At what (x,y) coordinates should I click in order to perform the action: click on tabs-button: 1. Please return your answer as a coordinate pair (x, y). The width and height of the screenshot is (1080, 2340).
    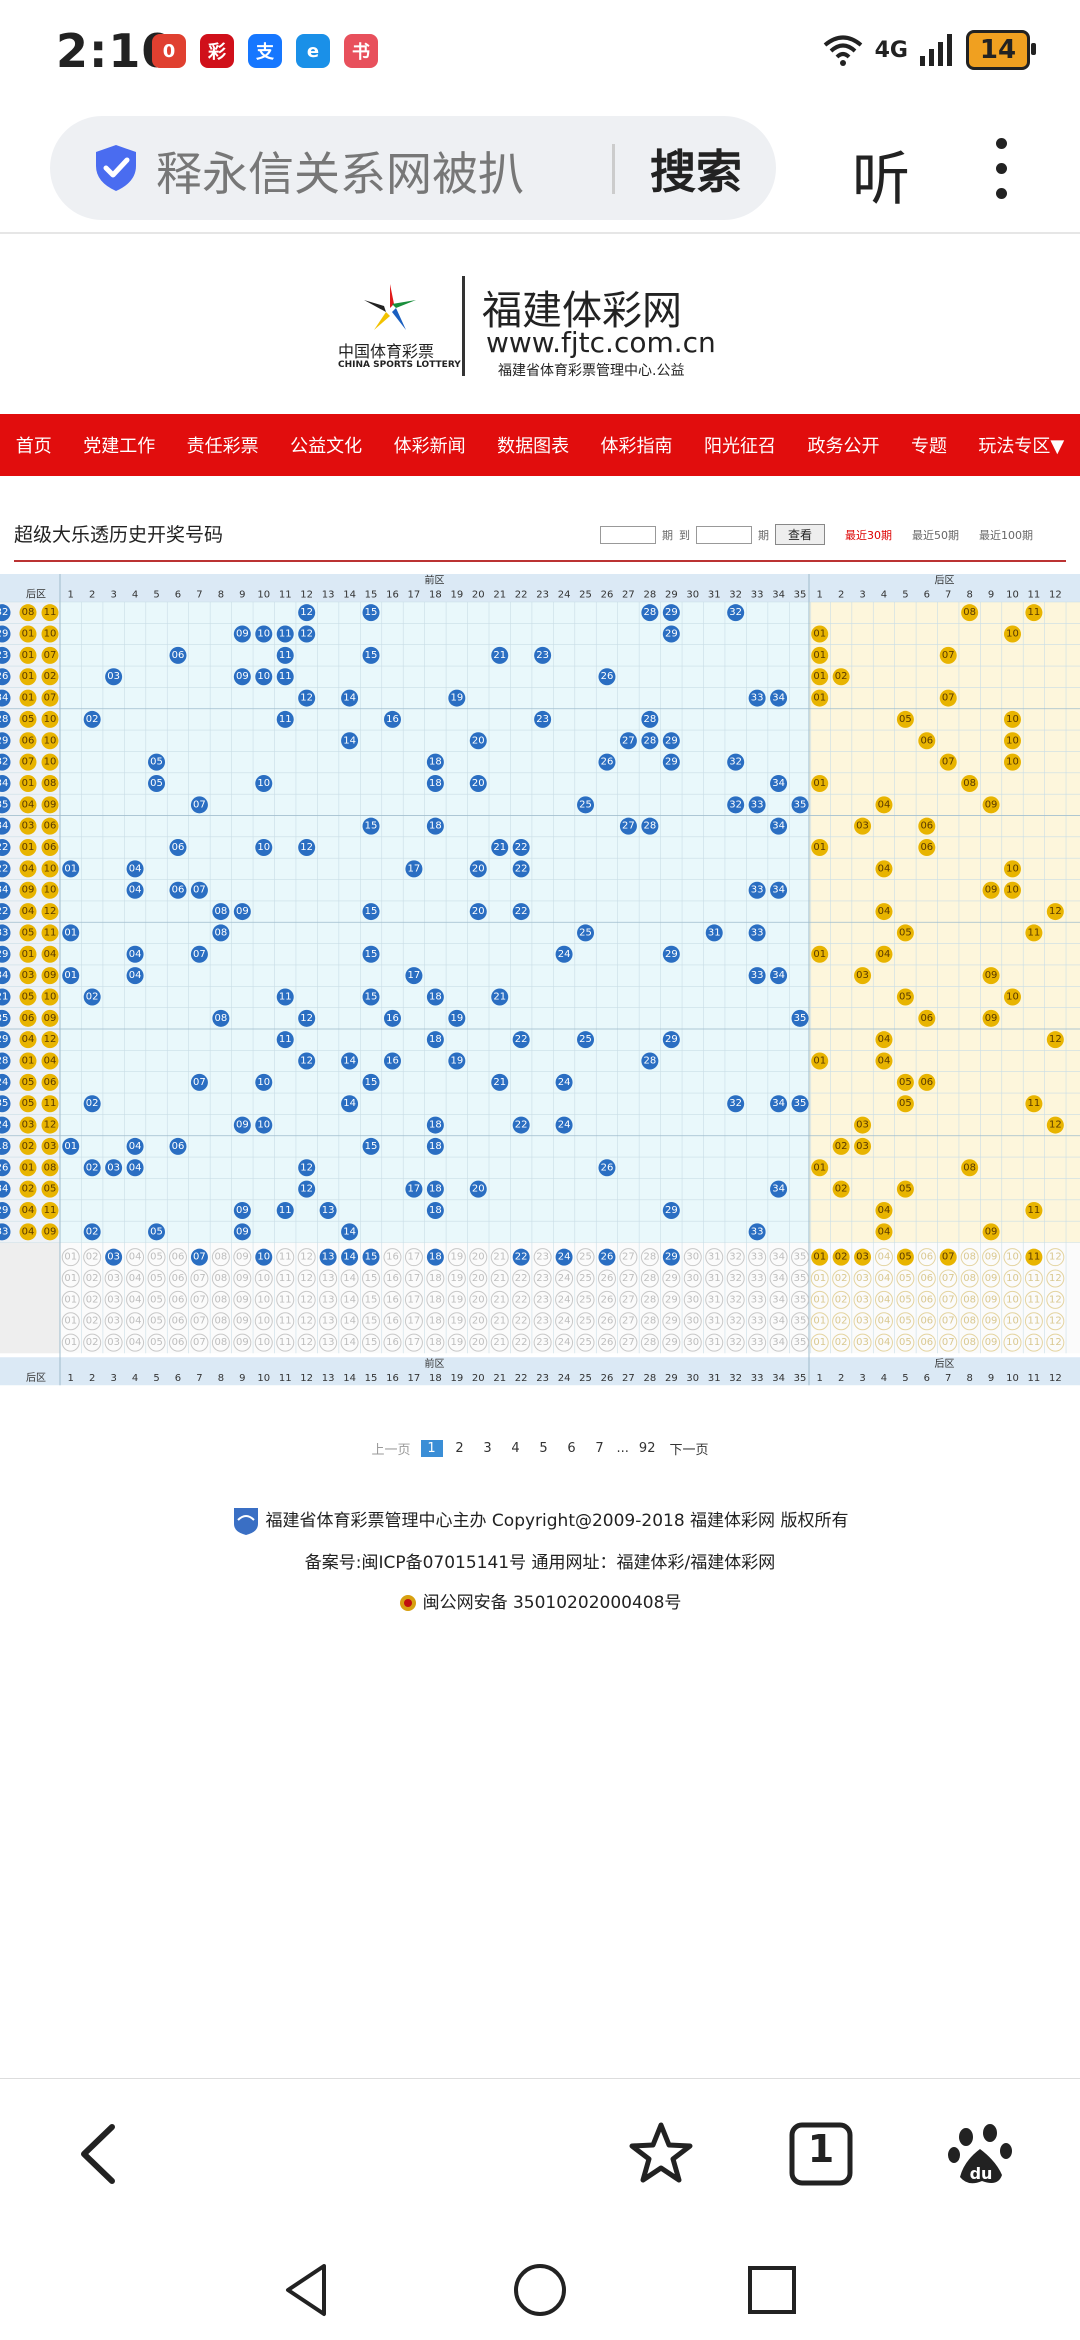
    Looking at the image, I should click on (821, 2154).